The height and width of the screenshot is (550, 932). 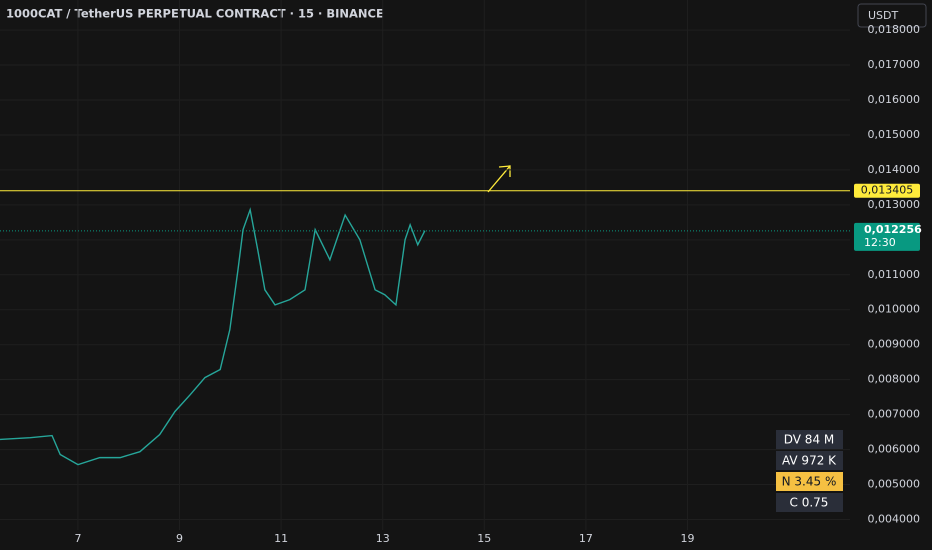 I want to click on y-tick-label: 0,018000, so click(x=894, y=29).